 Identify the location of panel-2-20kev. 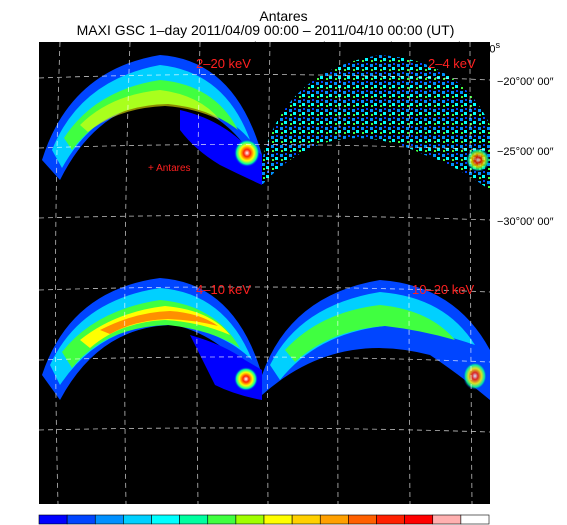
(152, 120).